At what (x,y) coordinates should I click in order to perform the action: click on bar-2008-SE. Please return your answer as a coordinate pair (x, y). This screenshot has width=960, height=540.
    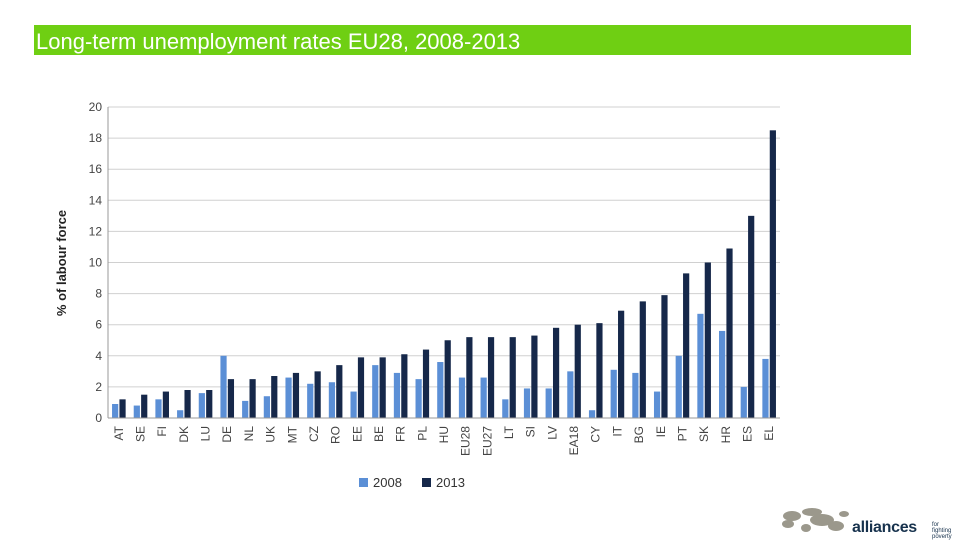
    Looking at the image, I should click on (136, 411).